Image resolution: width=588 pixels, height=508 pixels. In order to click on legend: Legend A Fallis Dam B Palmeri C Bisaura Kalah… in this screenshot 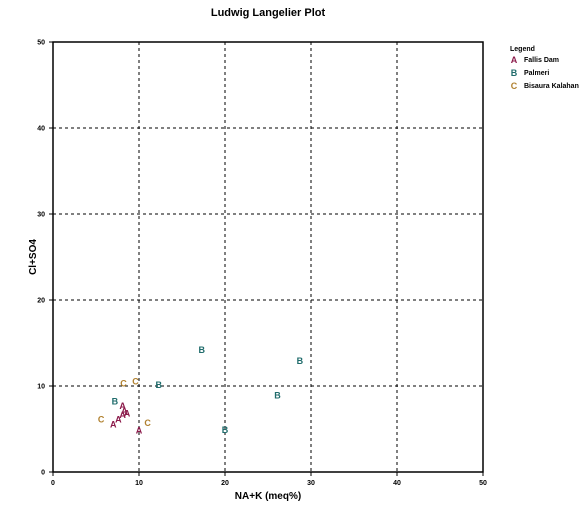, I will do `click(544, 68)`.